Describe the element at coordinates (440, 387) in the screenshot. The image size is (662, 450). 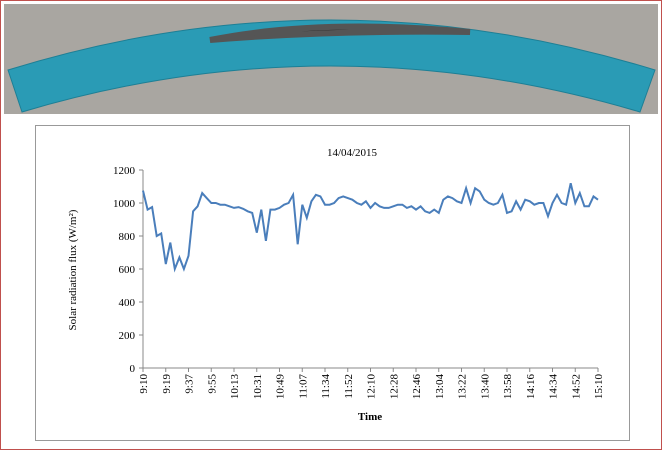
I see `x-tick-label: 13:04` at that location.